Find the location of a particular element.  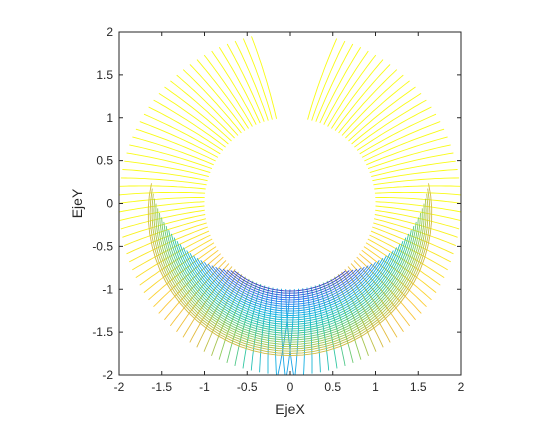

x-tick-label: 1.5 is located at coordinates (418, 387).